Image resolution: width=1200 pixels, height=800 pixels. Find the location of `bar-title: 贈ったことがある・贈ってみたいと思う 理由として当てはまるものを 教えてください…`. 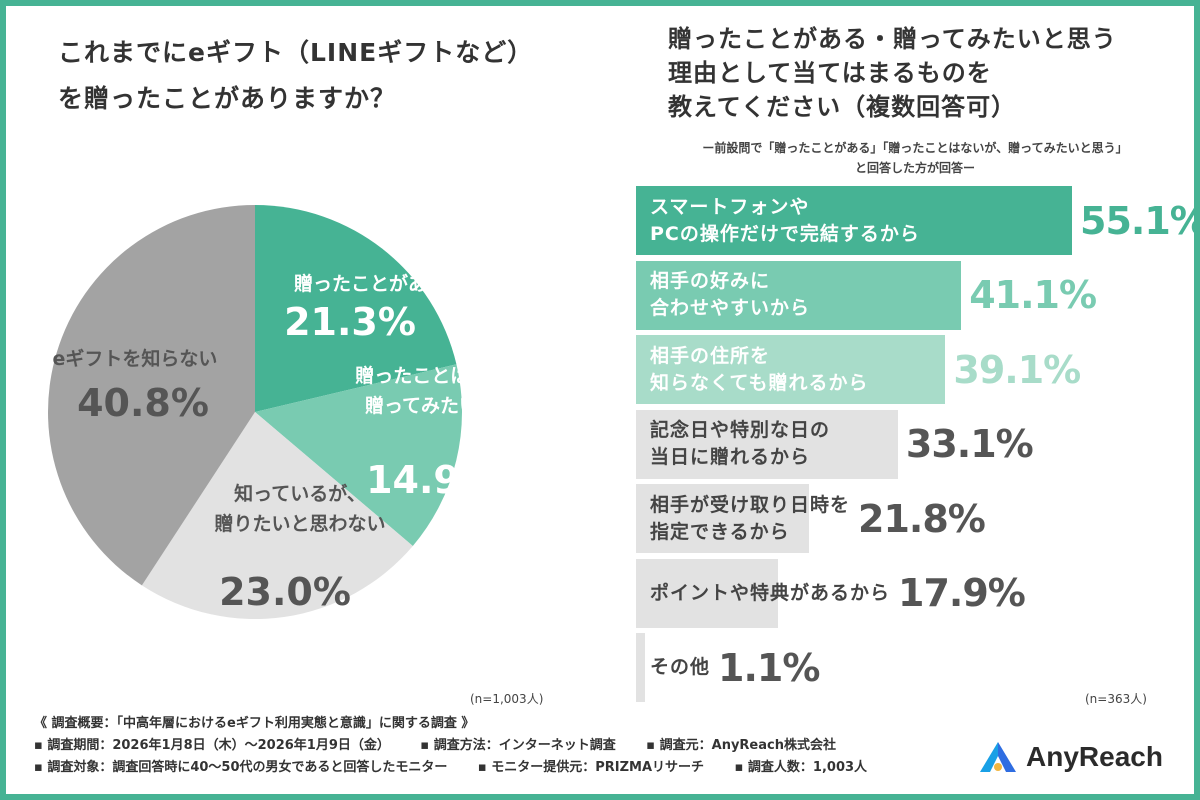

bar-title: 贈ったことがある・贈ってみたいと思う 理由として当てはまるものを 教えてください… is located at coordinates (892, 73).